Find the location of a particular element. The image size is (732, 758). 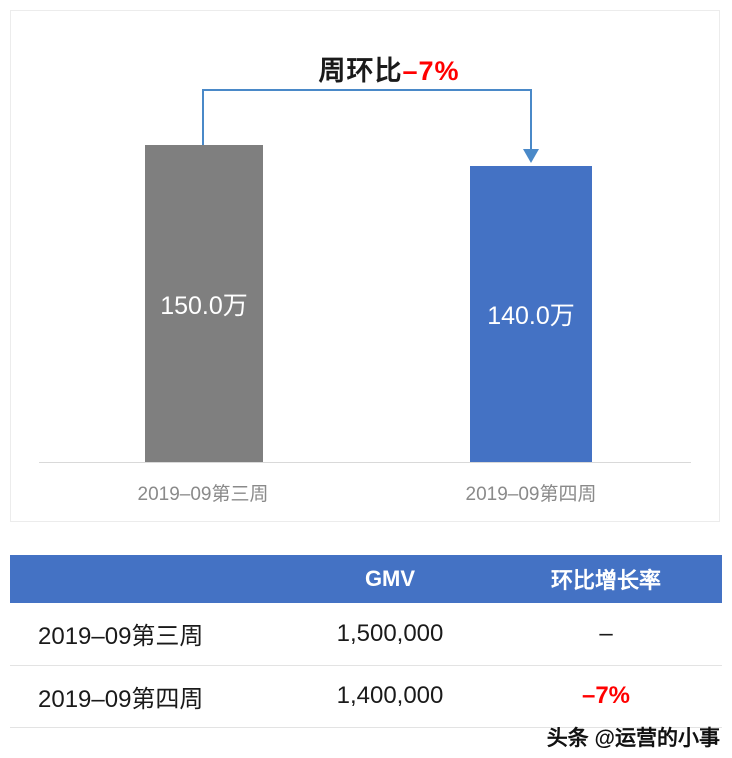

header-blank-cell is located at coordinates (150, 579).